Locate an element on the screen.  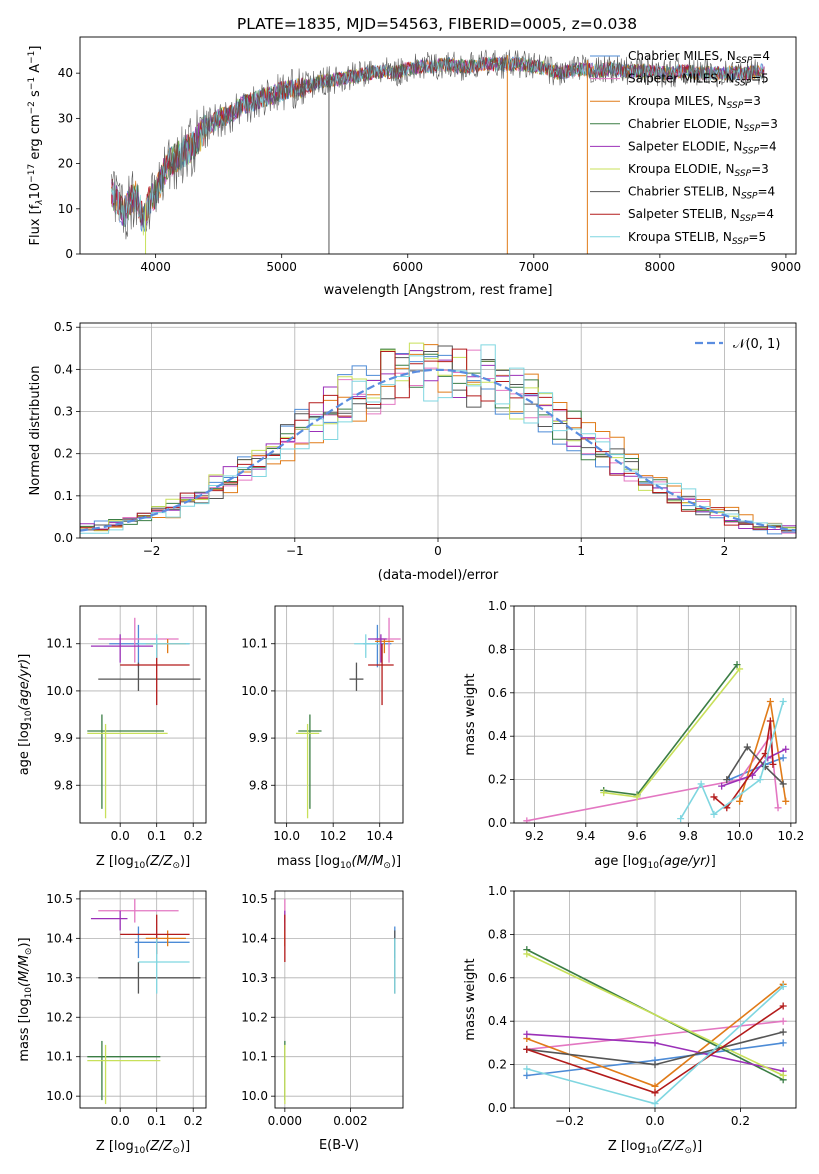
x-tick-label: 4000 is located at coordinates (155, 267).